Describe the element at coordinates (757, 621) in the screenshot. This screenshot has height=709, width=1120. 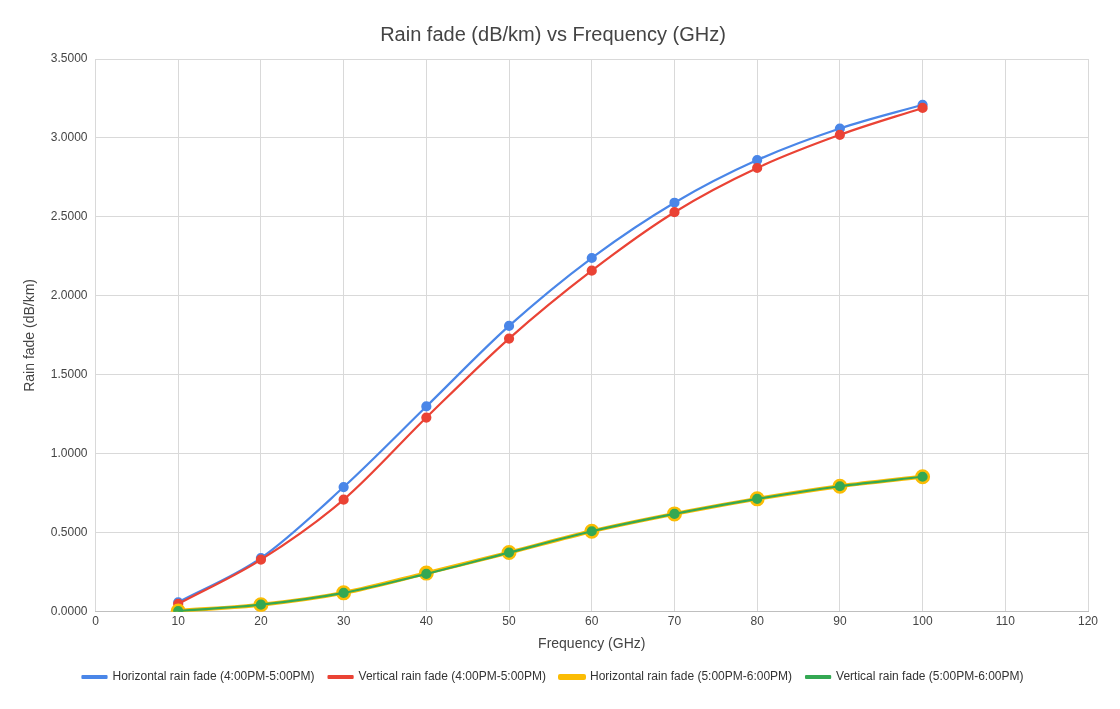
I see `x-tick-label: 80` at that location.